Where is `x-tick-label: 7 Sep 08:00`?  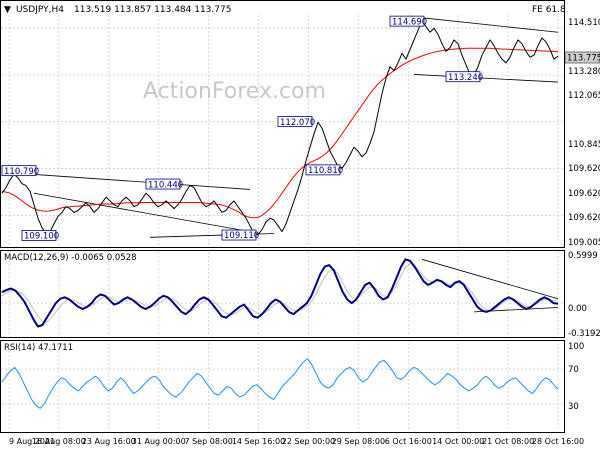
x-tick-label: 7 Sep 08:00 is located at coordinates (208, 441).